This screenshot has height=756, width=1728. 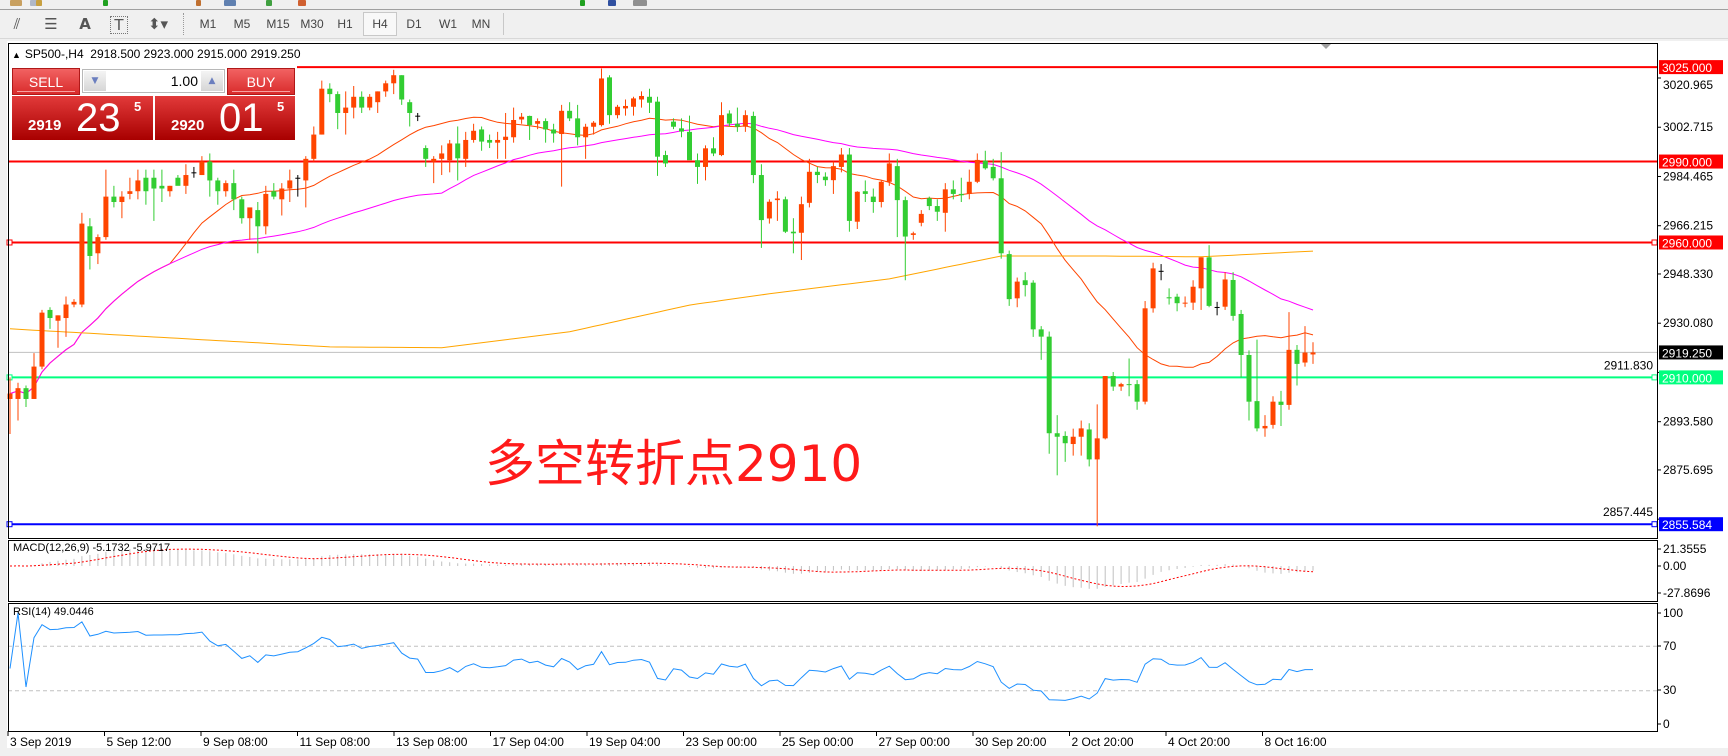 I want to click on buy-button: BUY, so click(x=261, y=81).